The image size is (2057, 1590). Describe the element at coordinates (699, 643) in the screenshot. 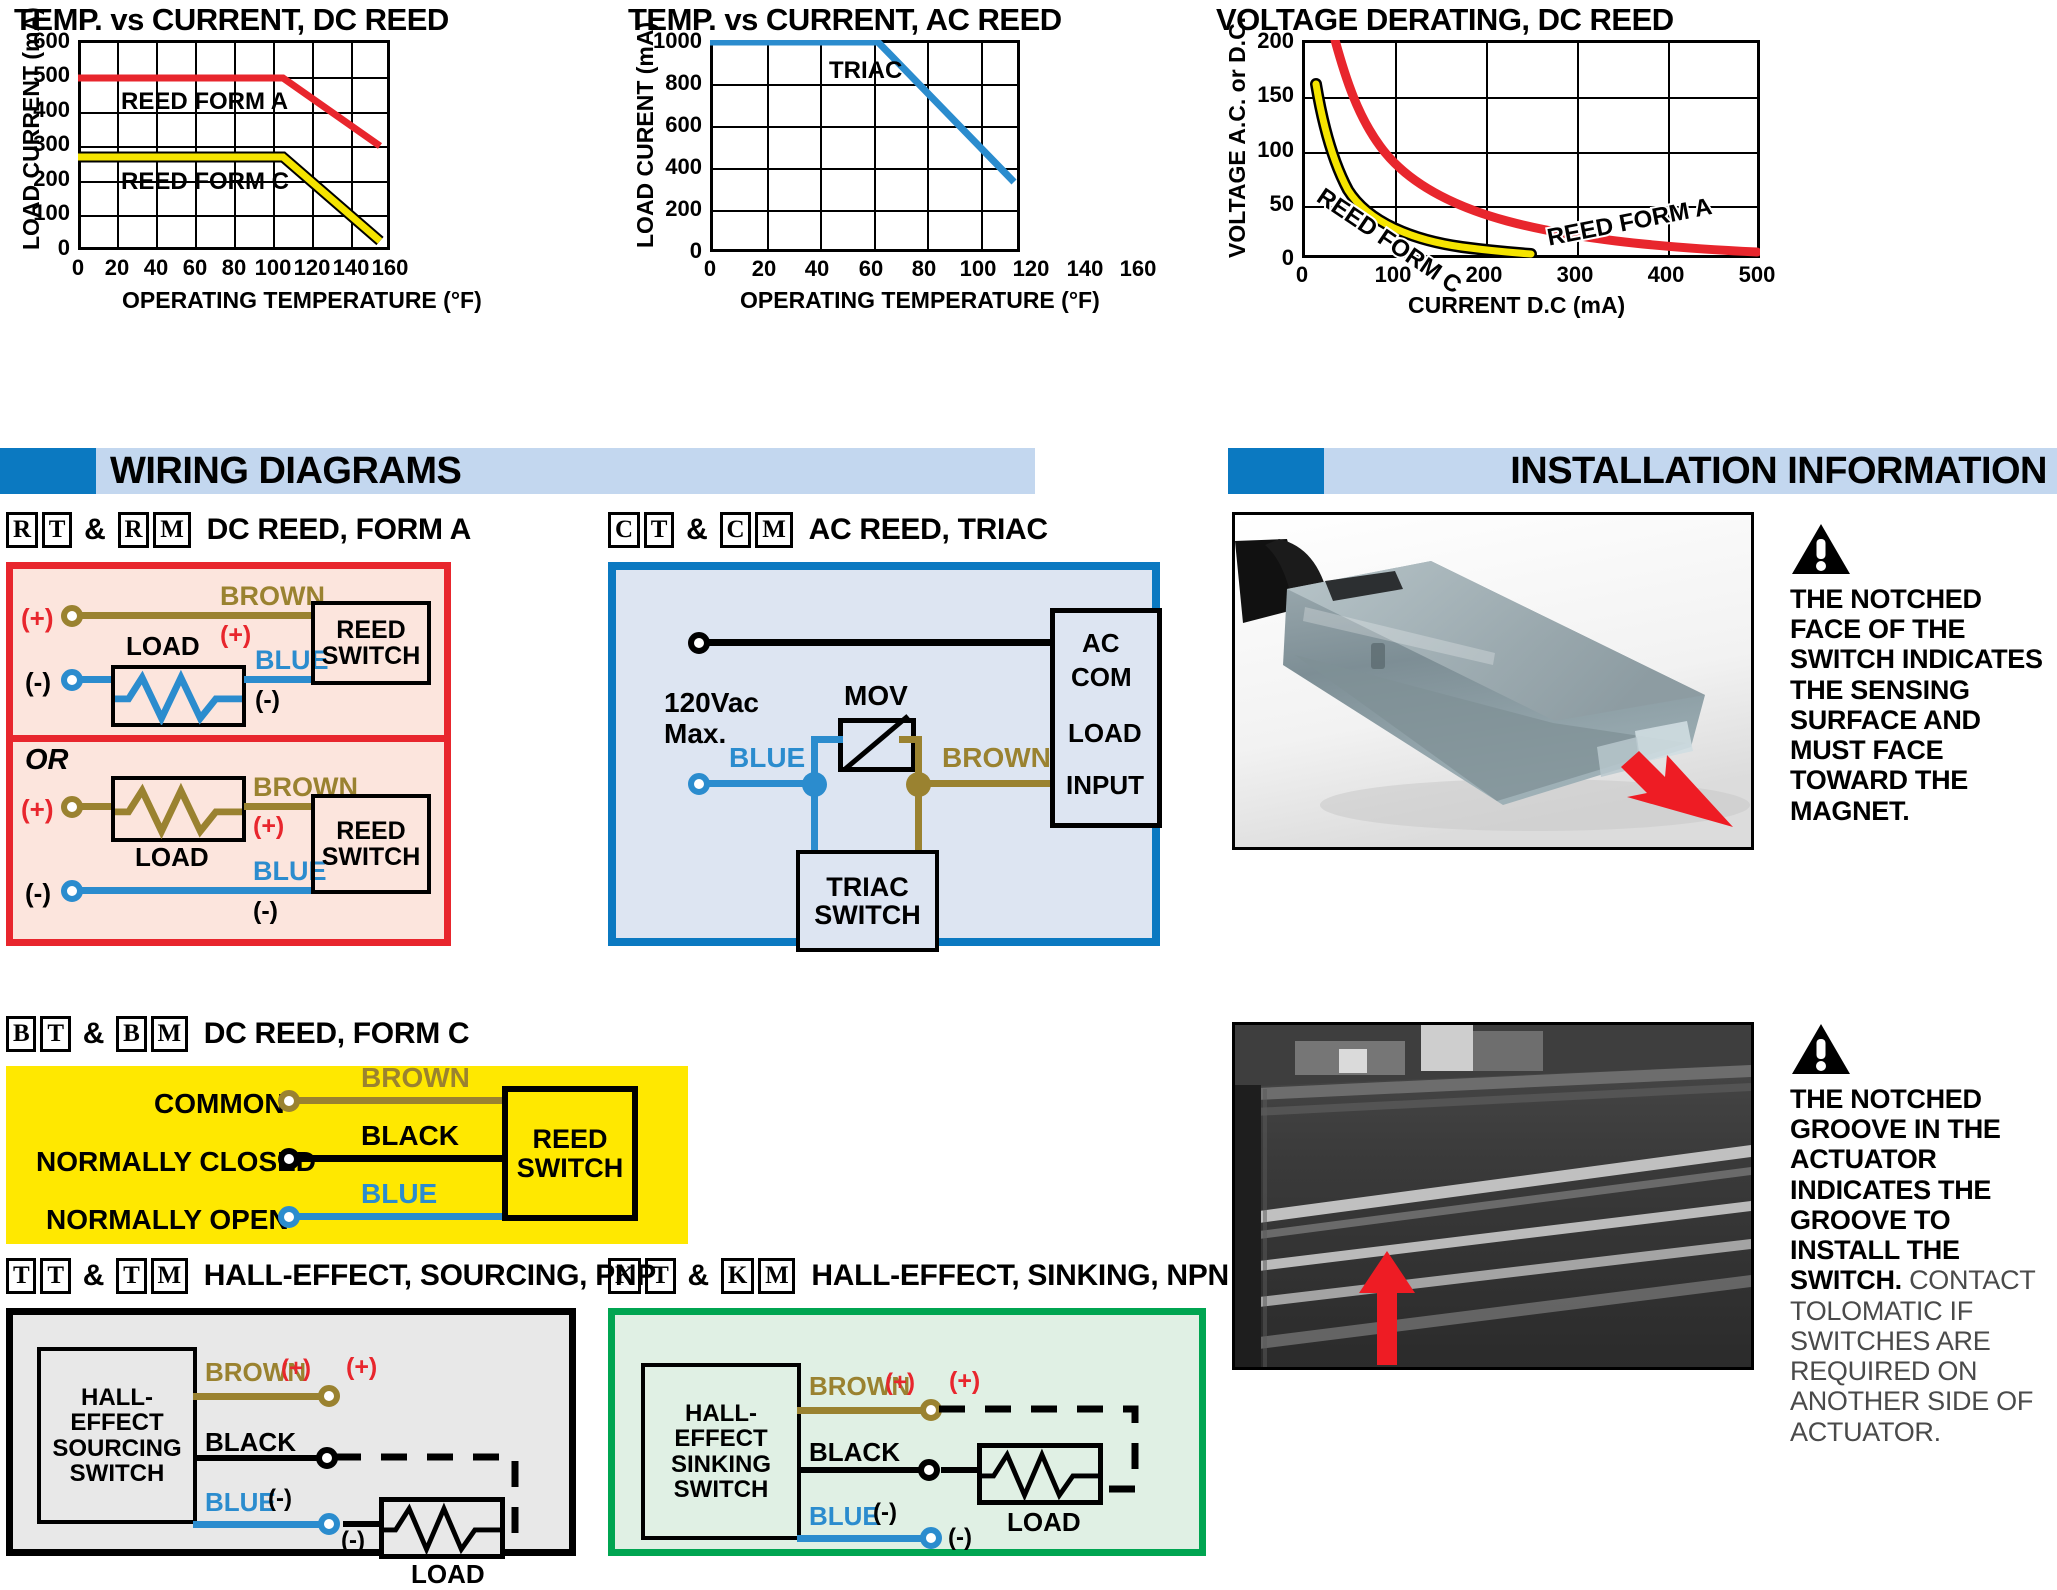

I see `terminal-ac` at that location.